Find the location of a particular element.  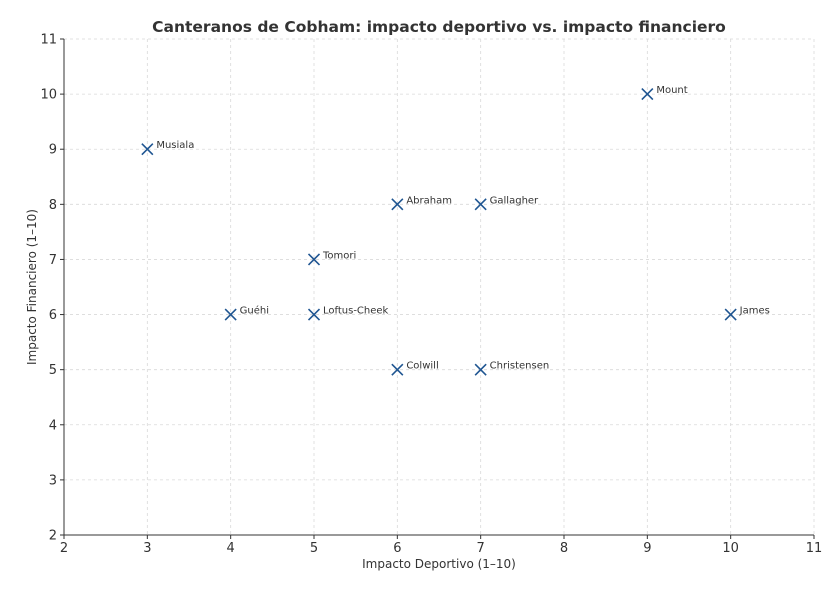

point-label: Musiala is located at coordinates (175, 145).